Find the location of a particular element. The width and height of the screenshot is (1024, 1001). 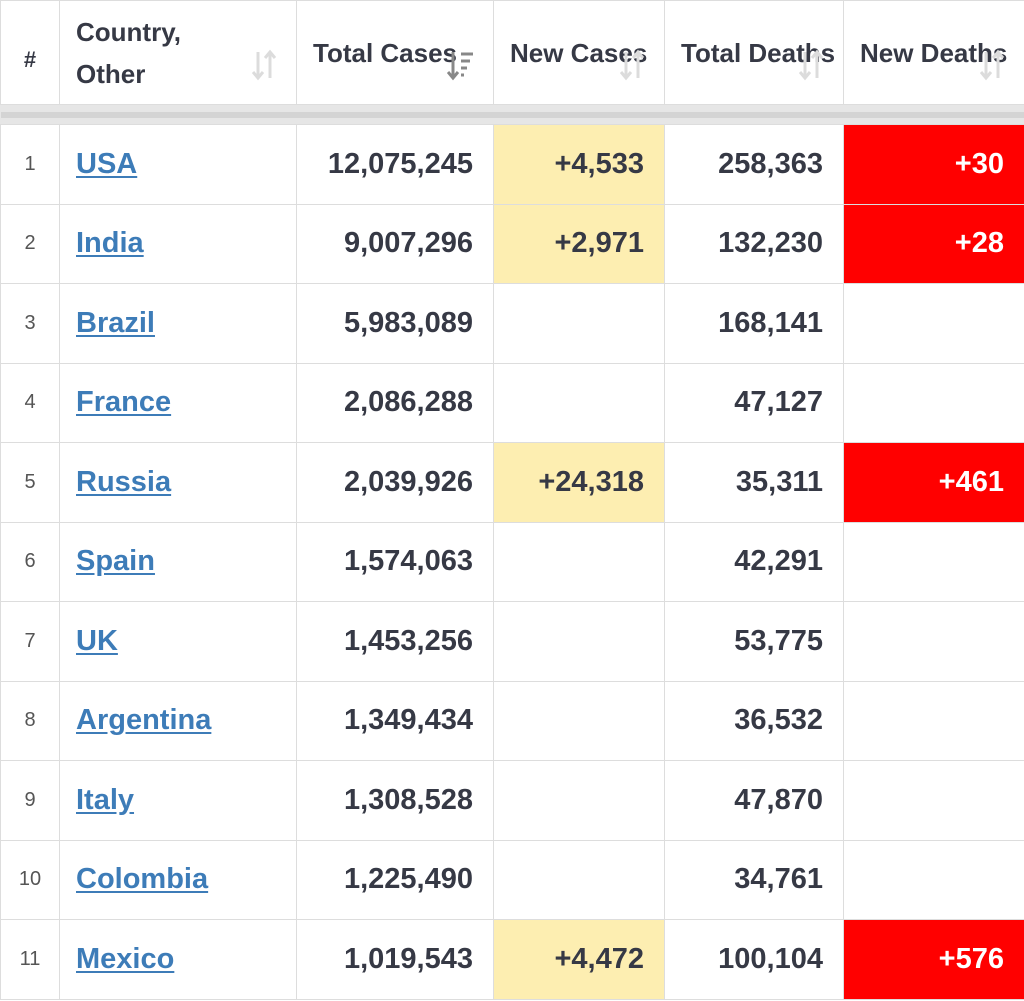

rank-cell: 10 is located at coordinates (30, 879).